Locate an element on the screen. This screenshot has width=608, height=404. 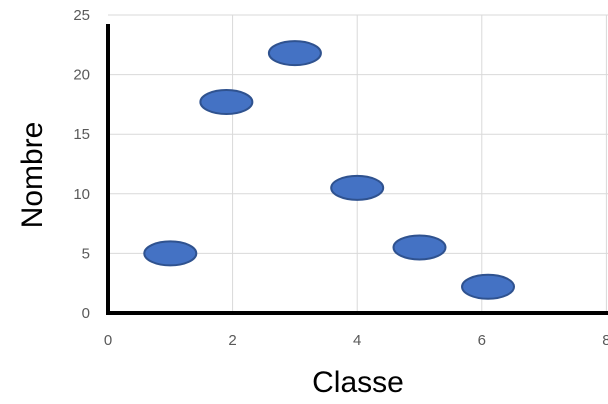
x-tick-labels: 0 2 4 6 8 is located at coordinates (356, 340).